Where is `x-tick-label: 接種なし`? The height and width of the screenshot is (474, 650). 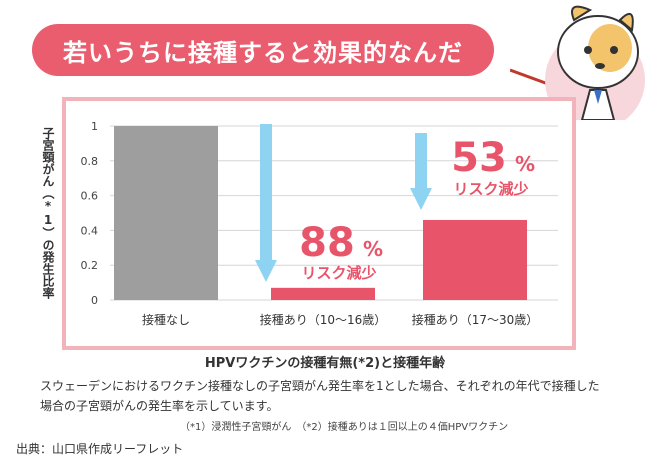 x-tick-label: 接種なし is located at coordinates (166, 319).